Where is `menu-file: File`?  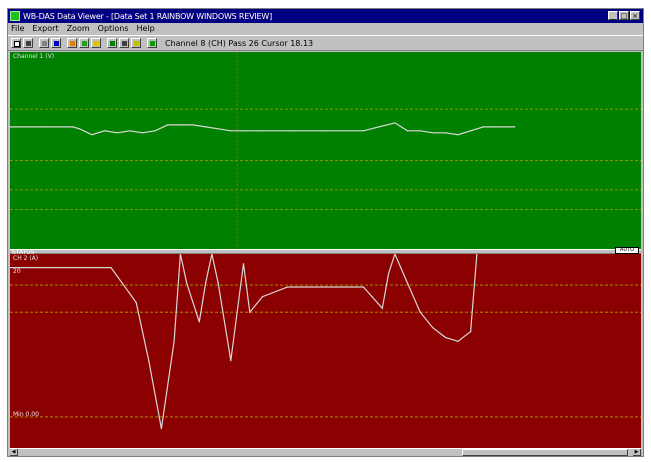 menu-file: File is located at coordinates (18, 28).